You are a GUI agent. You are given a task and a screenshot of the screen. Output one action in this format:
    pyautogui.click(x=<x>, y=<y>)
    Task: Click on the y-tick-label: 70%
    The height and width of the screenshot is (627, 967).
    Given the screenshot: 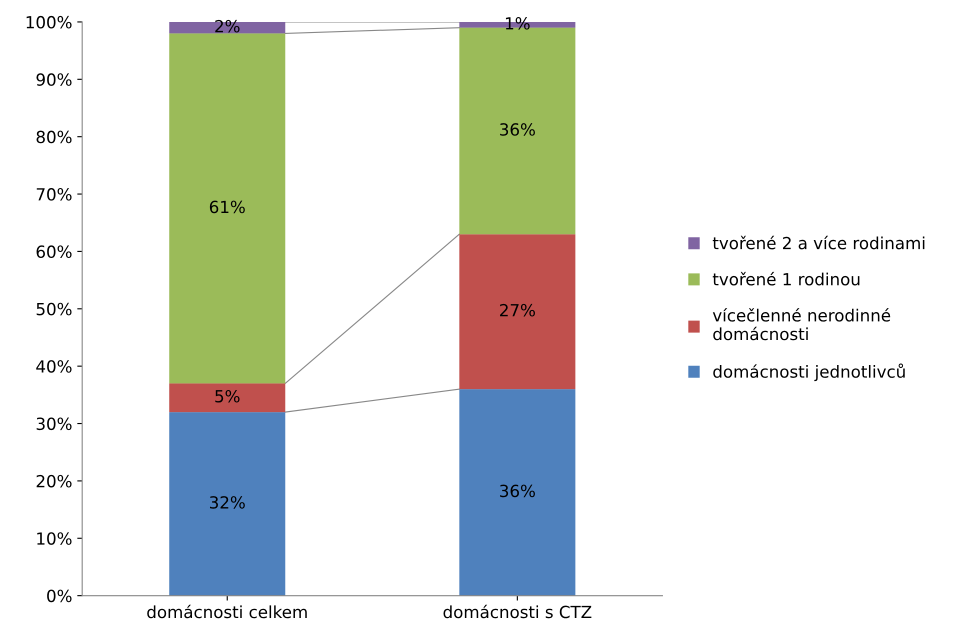 What is the action you would take?
    pyautogui.click(x=54, y=194)
    